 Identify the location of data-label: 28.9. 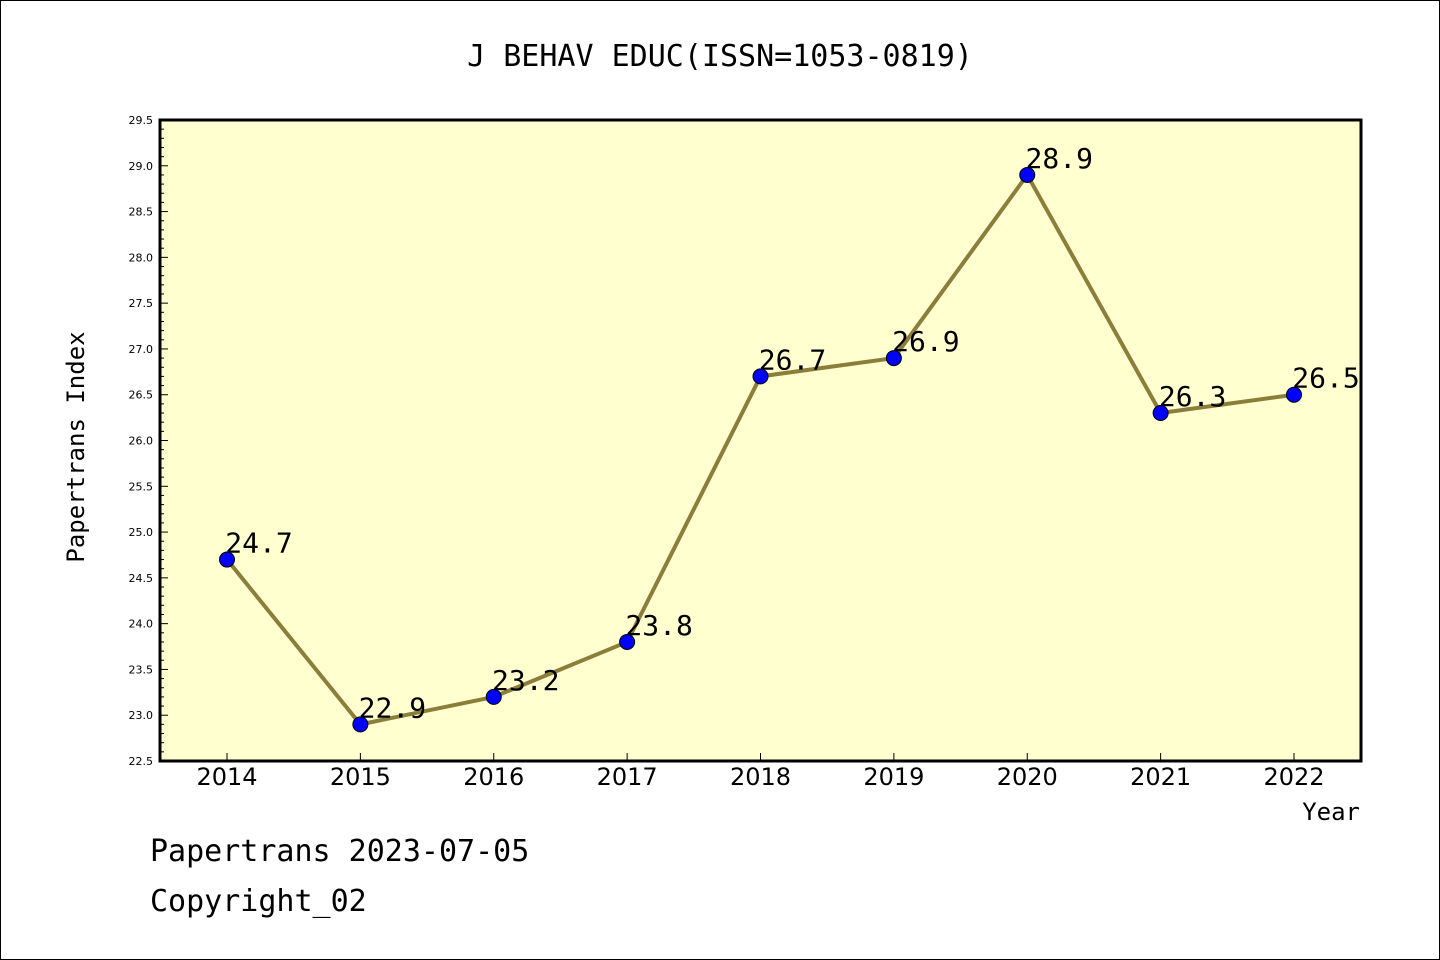
(1059, 158).